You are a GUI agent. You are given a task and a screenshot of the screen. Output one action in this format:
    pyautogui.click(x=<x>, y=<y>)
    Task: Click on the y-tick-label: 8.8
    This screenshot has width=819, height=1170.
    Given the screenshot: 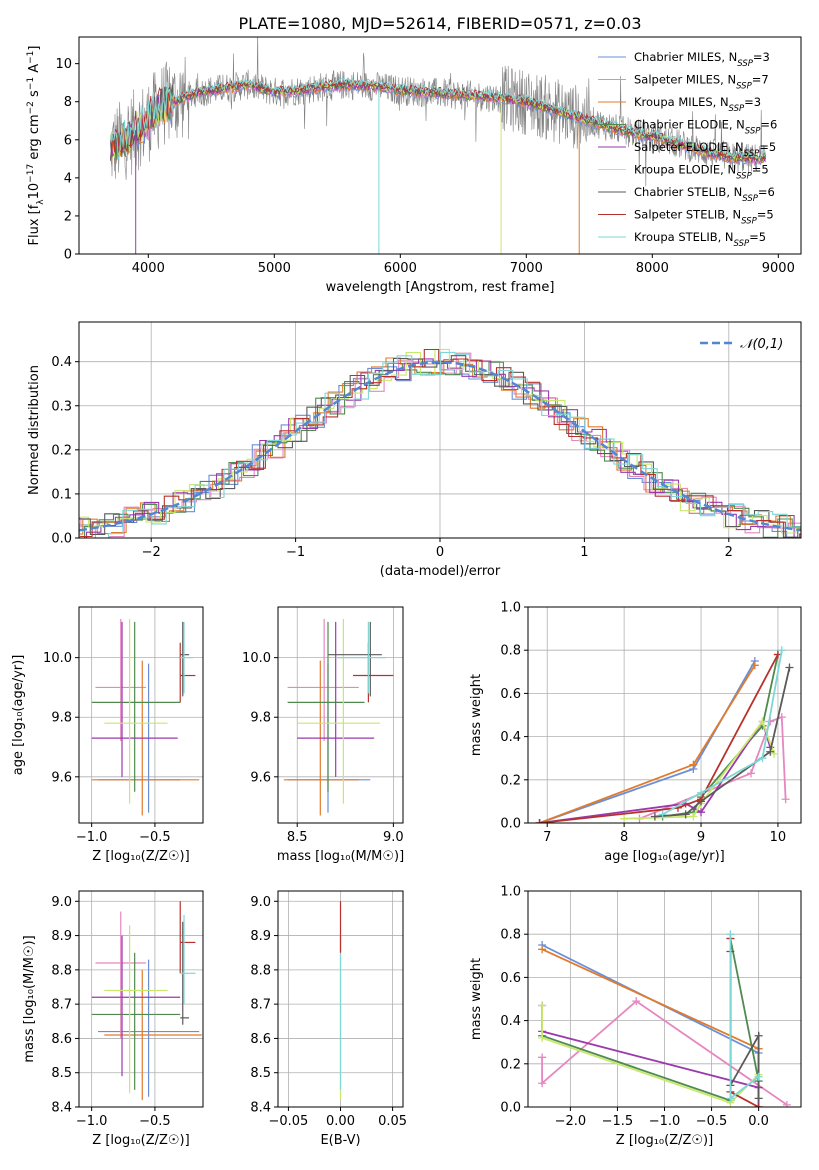 What is the action you would take?
    pyautogui.click(x=260, y=970)
    